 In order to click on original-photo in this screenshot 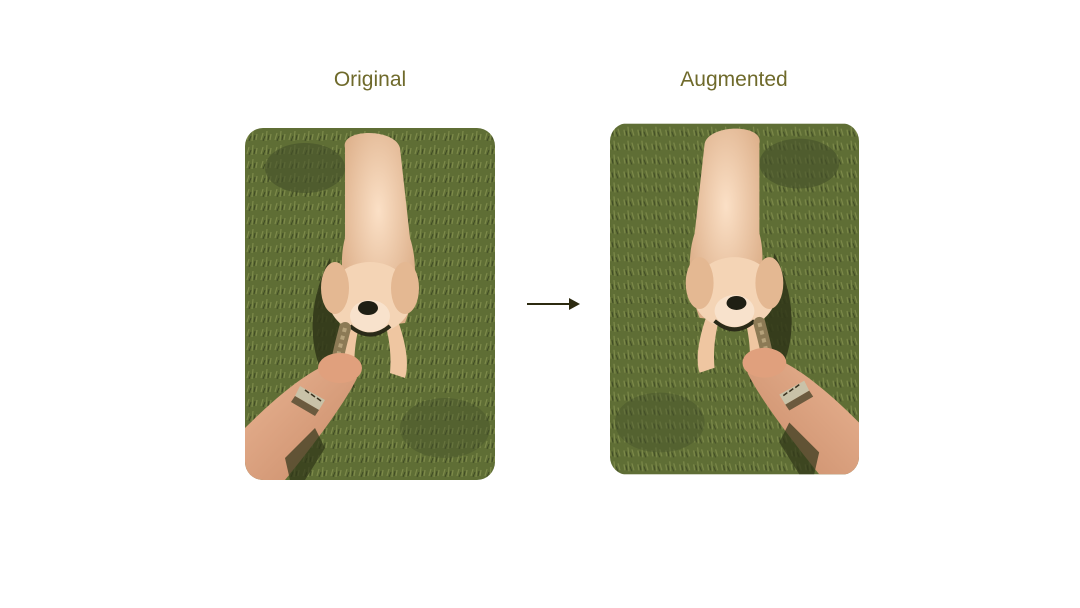, I will do `click(370, 304)`.